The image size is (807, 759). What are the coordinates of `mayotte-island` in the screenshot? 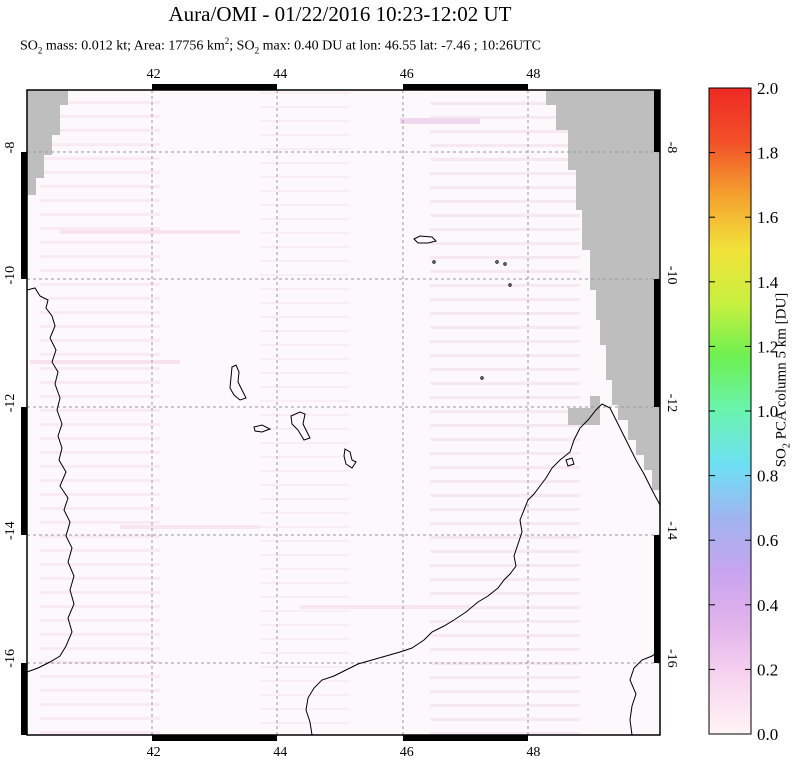 It's located at (350, 458).